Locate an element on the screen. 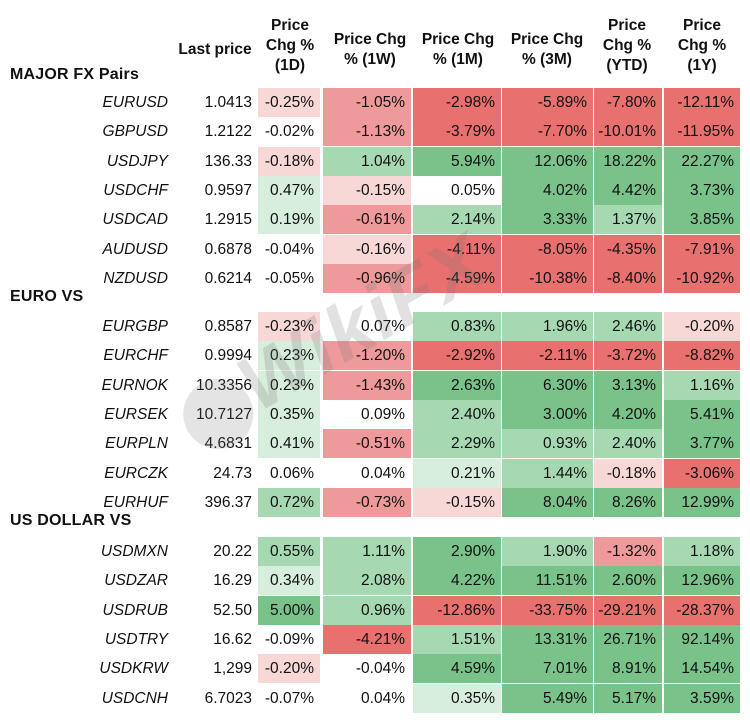 This screenshot has height=724, width=750. change-cell: -0.15% is located at coordinates (367, 190).